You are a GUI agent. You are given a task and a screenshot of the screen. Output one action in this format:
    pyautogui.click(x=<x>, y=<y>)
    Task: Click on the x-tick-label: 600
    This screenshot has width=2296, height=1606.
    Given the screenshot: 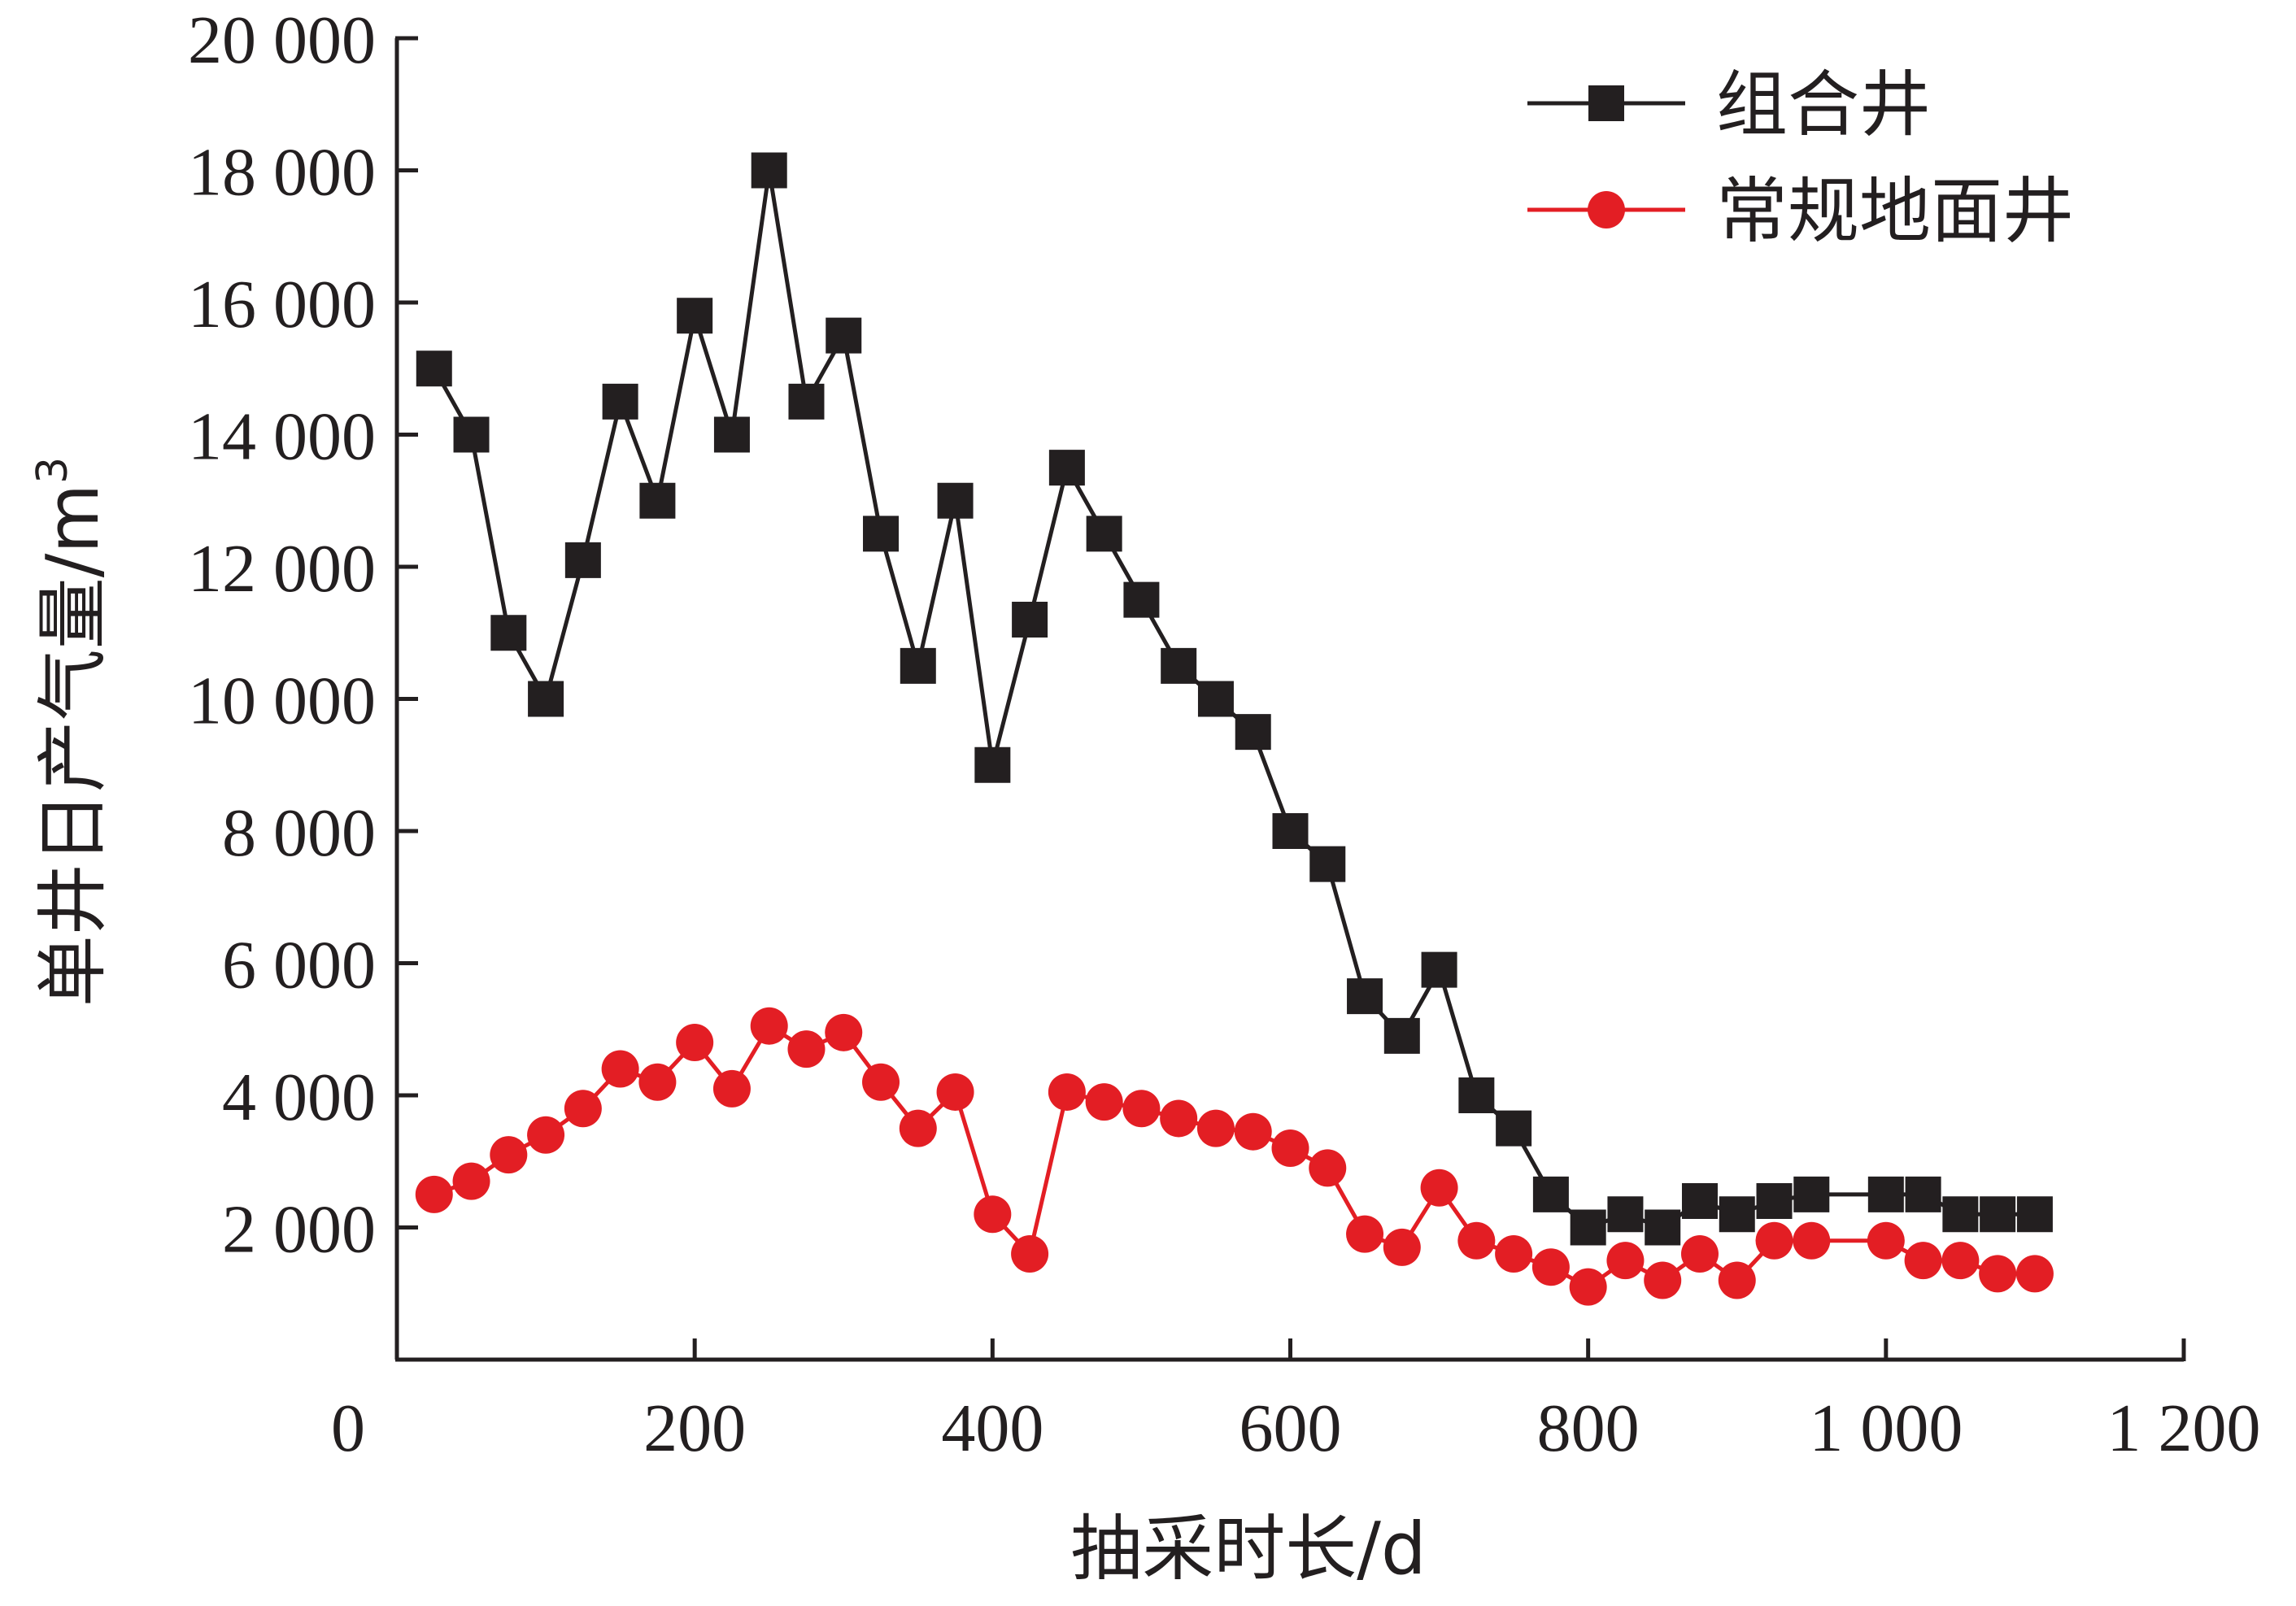 What is the action you would take?
    pyautogui.click(x=1290, y=1428)
    